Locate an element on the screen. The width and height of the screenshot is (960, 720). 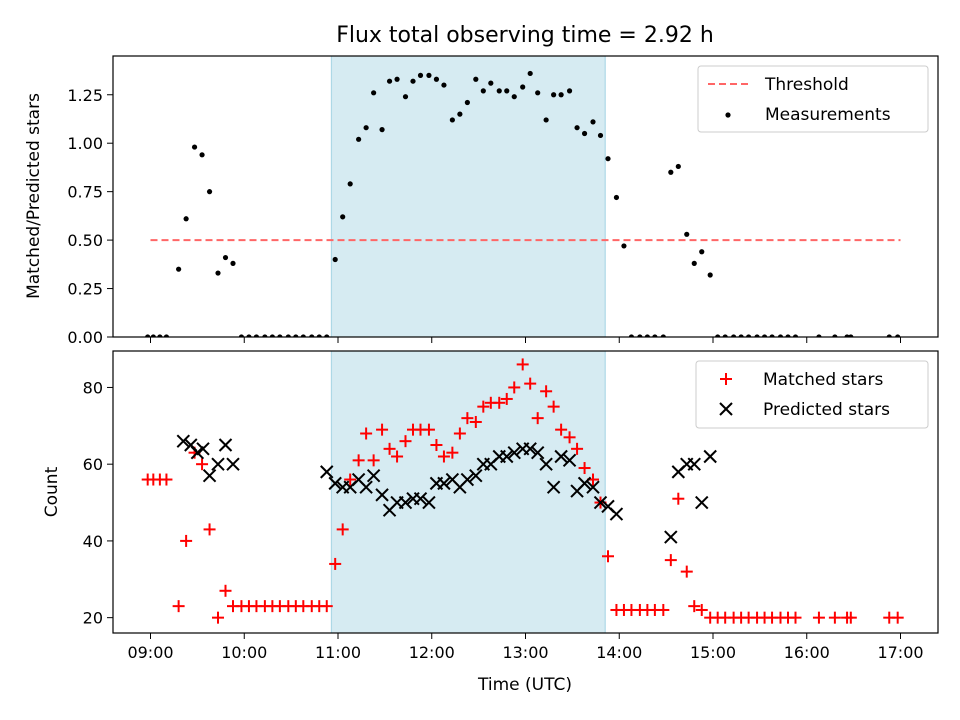
x-tick-label: 13:00 is located at coordinates (525, 652).